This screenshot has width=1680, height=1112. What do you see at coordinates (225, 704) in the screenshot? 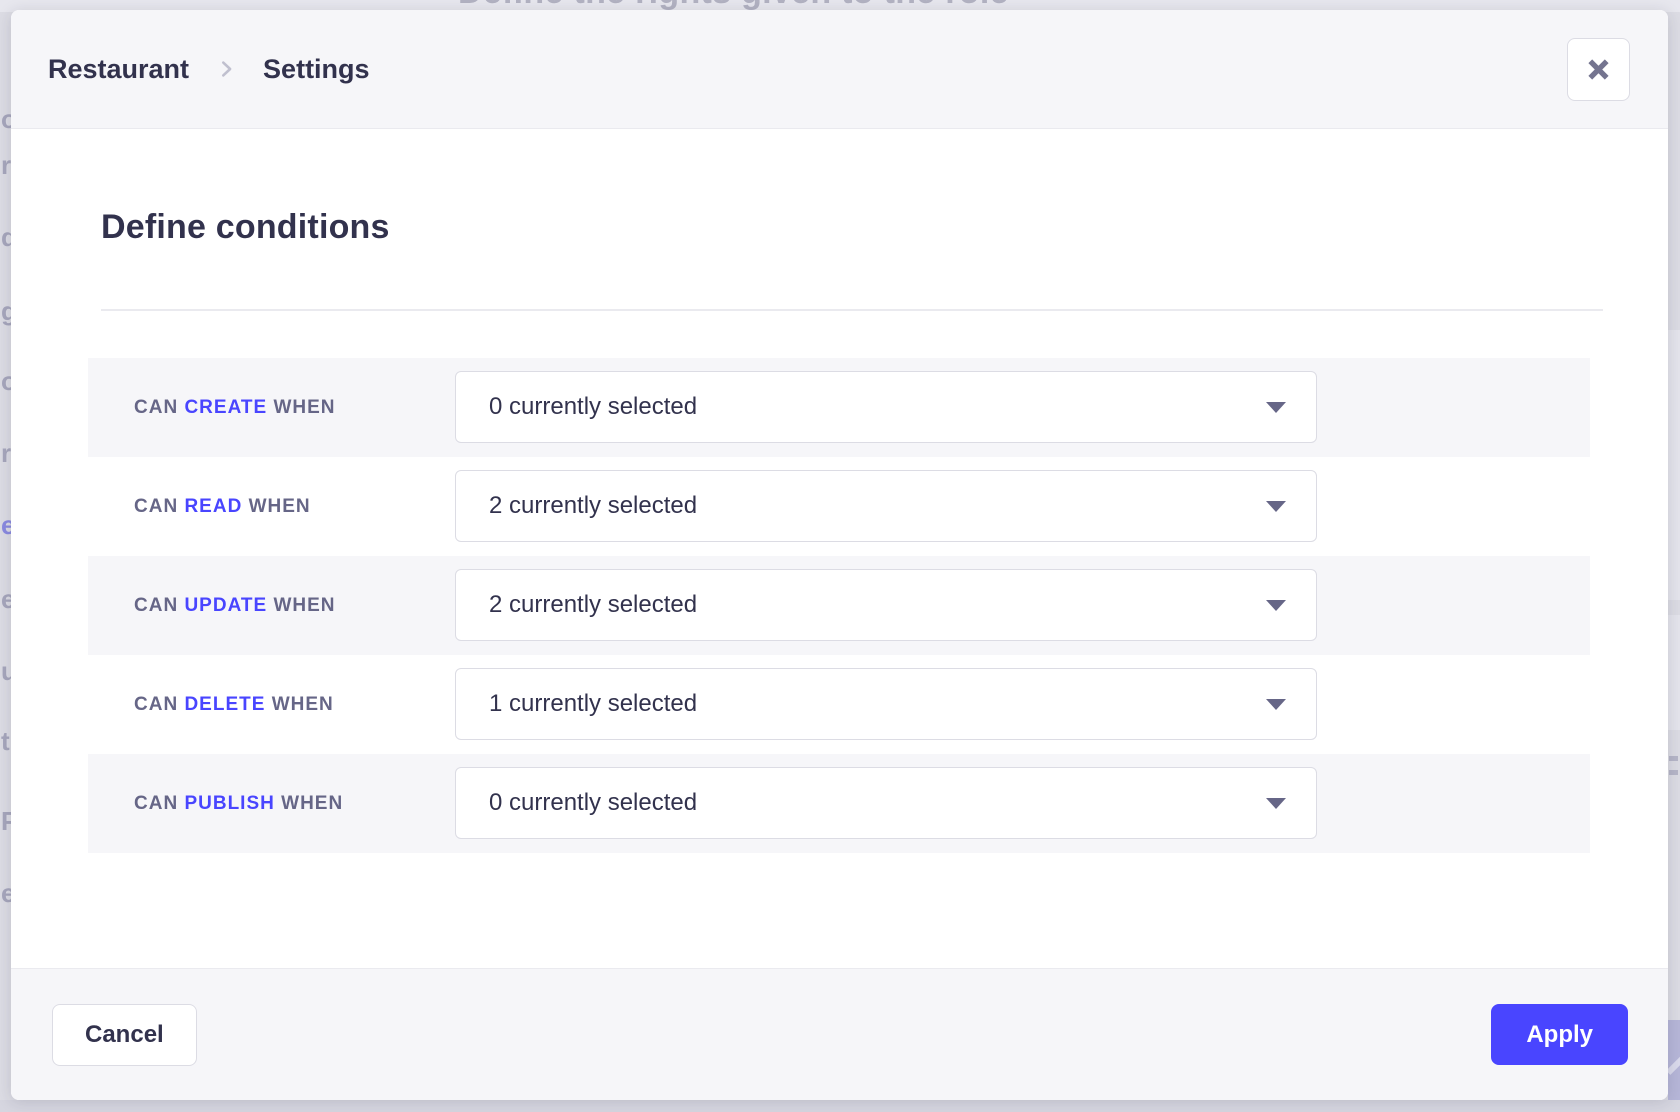
I see `label-action: DELETE` at bounding box center [225, 704].